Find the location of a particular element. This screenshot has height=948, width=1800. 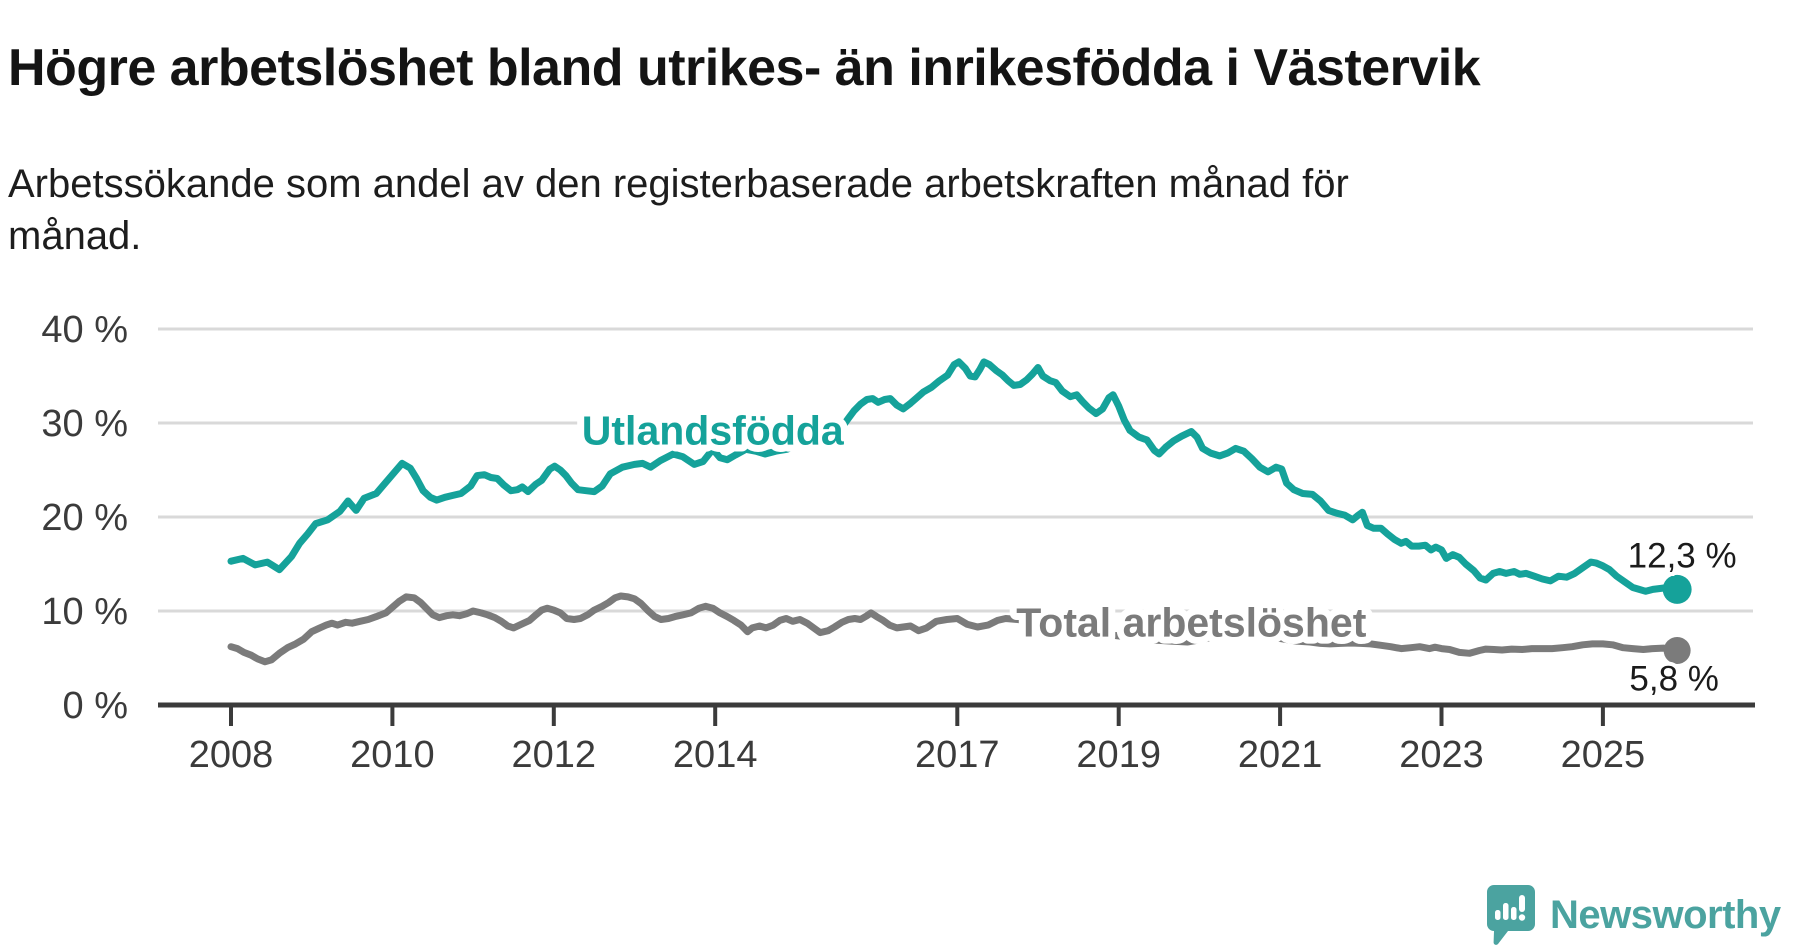

y-tick-label-20: 20 % is located at coordinates (84, 518).